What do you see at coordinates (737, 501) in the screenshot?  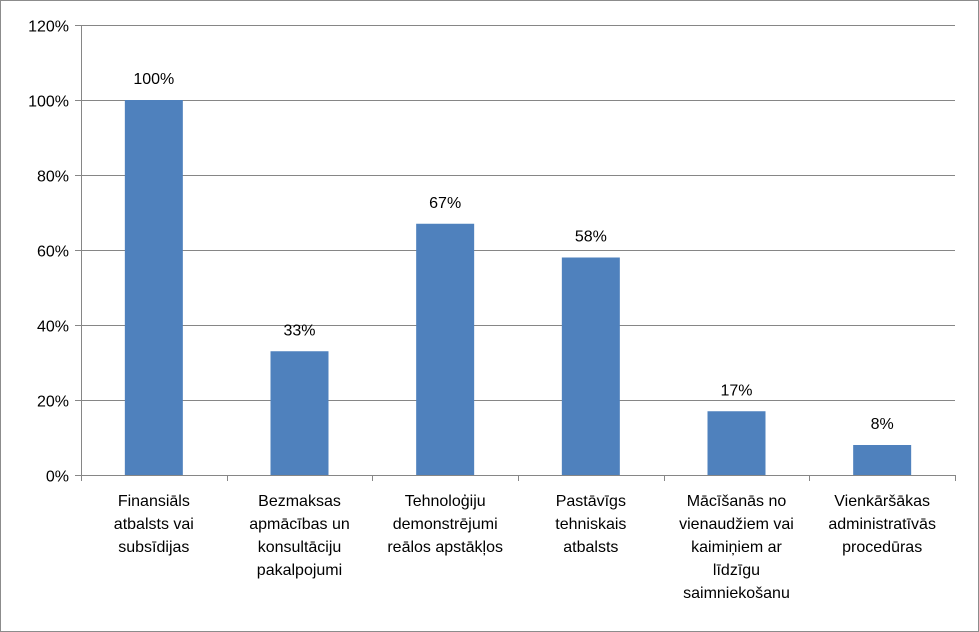 I see `category-label-line: Mācīšanās no` at bounding box center [737, 501].